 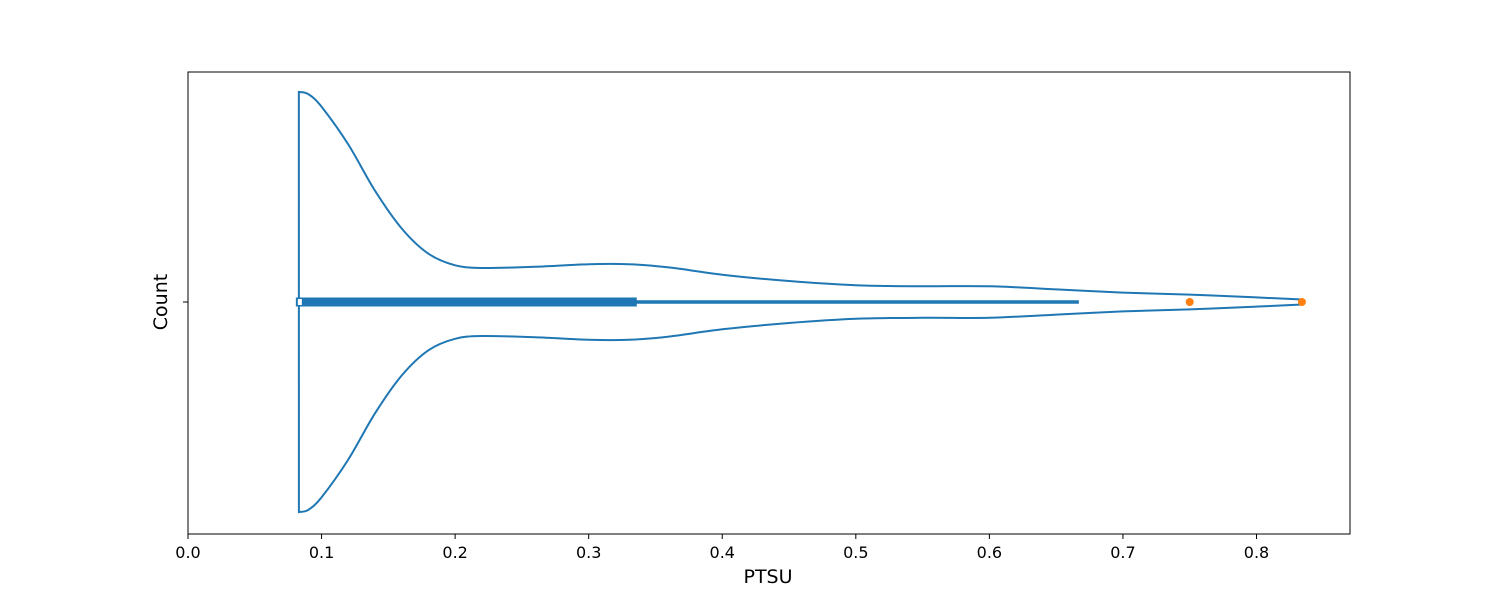 I want to click on x-tick-label: 0.4, so click(x=722, y=552).